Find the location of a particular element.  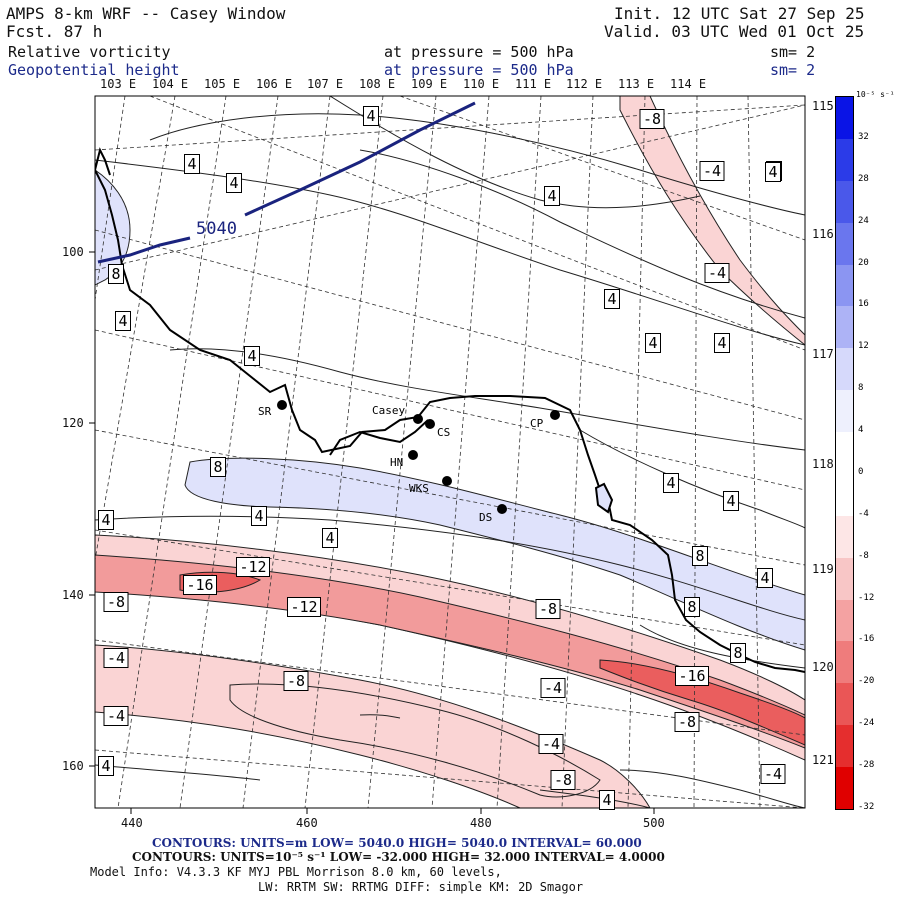

x-tick-label: 500 is located at coordinates (654, 823).